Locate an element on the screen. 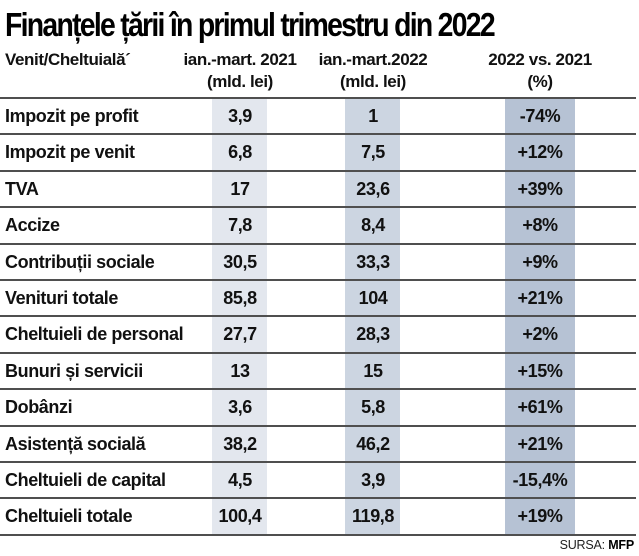 The image size is (639, 556). column-header-2021: ian.-mart. 2021 (mld. lei) is located at coordinates (240, 71).